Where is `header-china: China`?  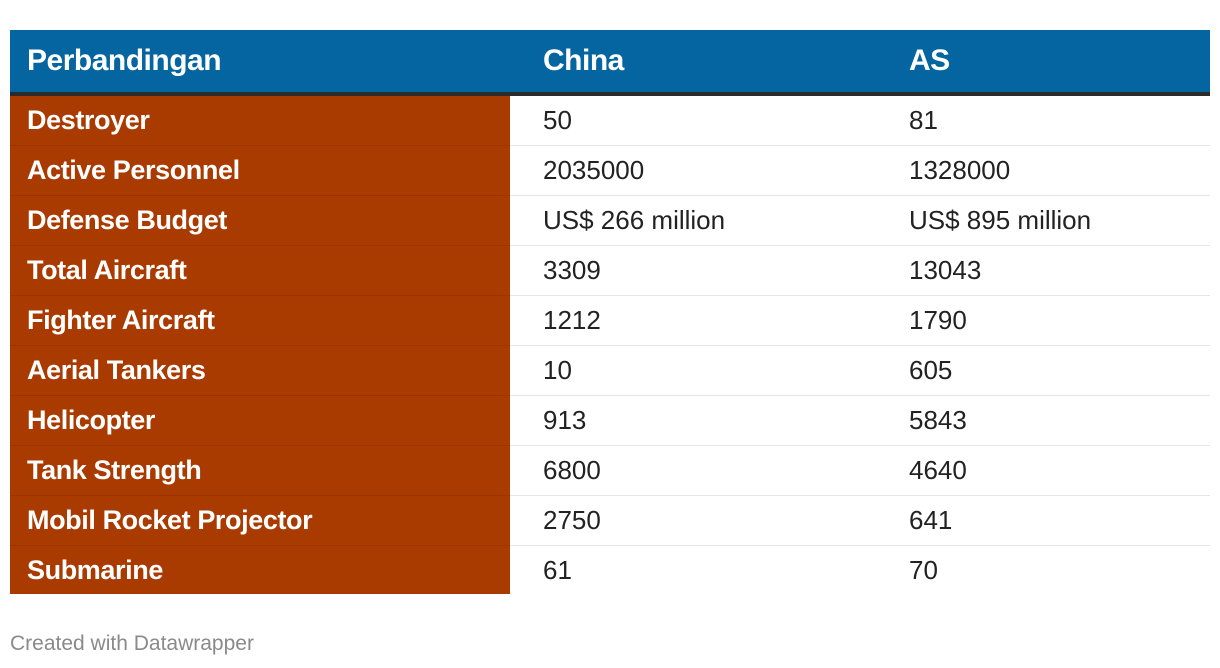
header-china: China is located at coordinates (693, 63).